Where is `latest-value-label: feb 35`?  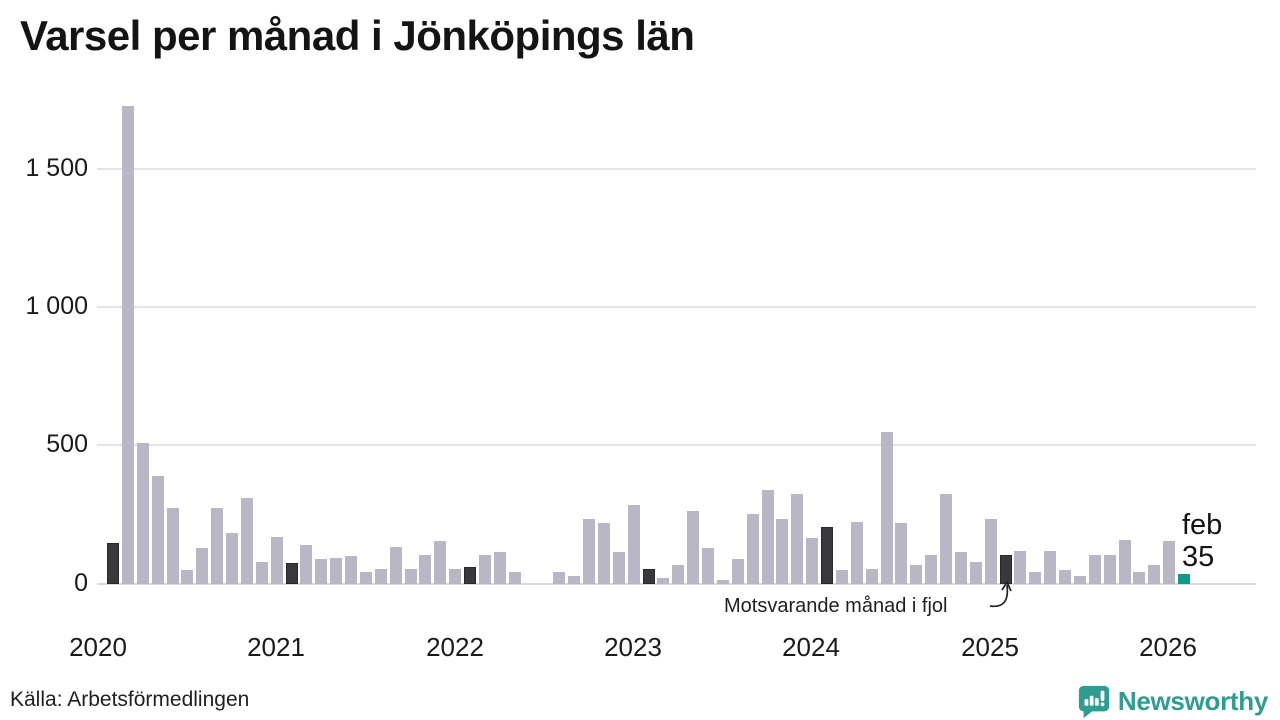 latest-value-label: feb 35 is located at coordinates (1202, 541).